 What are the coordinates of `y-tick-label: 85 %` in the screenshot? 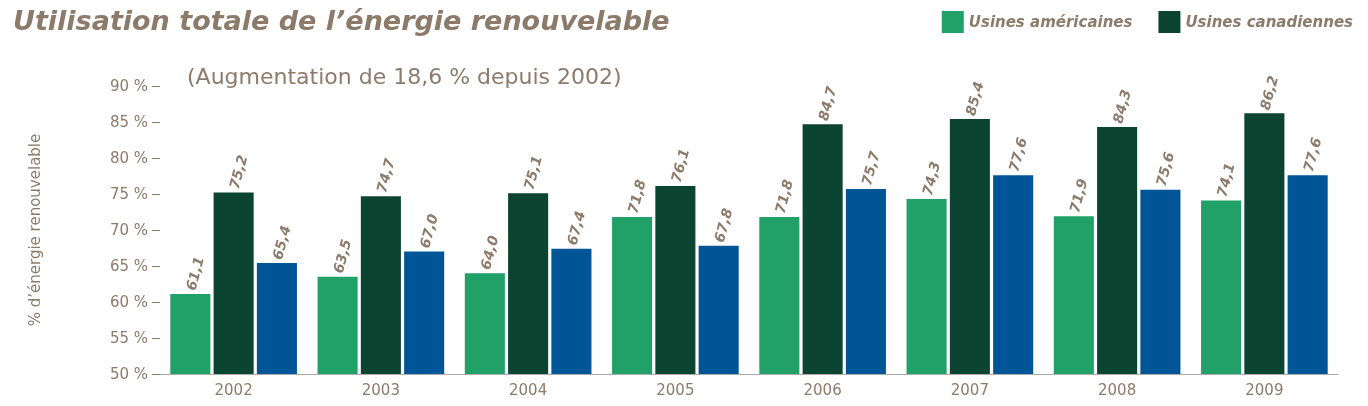 It's located at (128, 122).